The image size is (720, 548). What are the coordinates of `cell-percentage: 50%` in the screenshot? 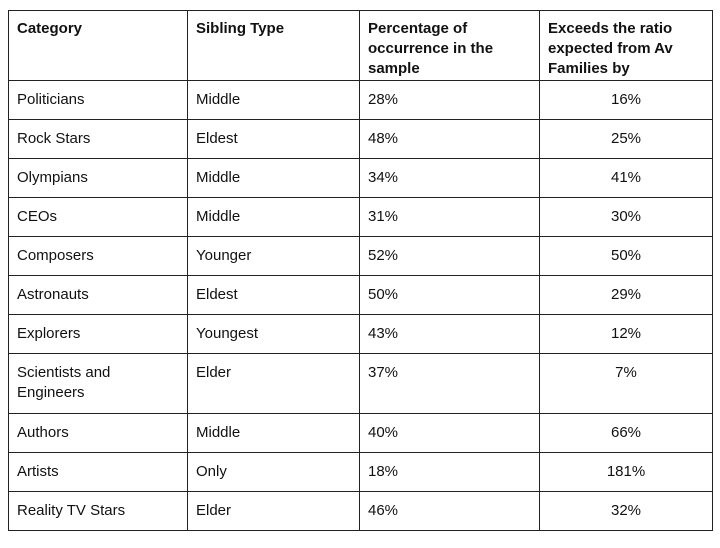 It's located at (449, 295).